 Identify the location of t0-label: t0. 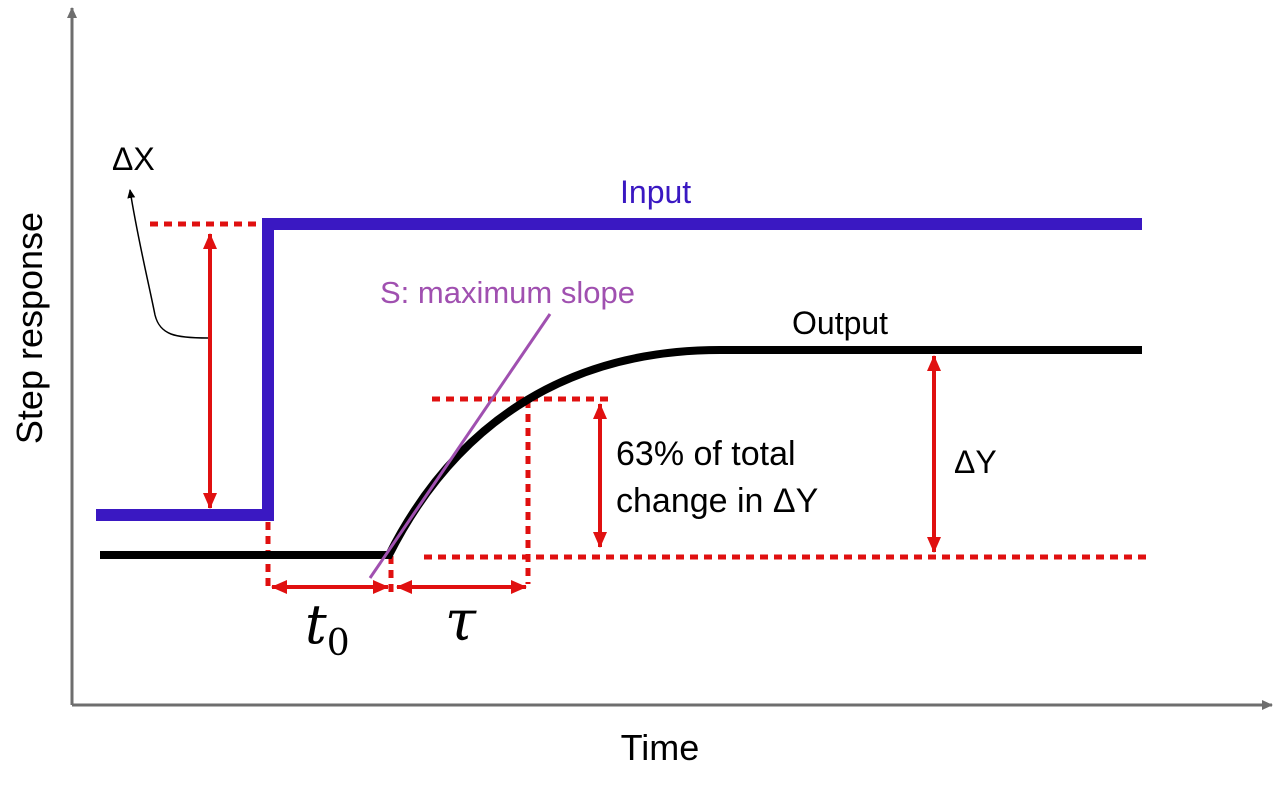
(327, 628).